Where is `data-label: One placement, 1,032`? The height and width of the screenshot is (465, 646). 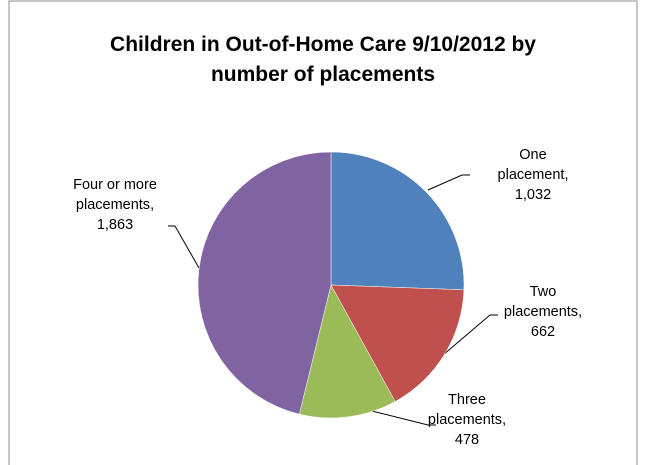
data-label: One placement, 1,032 is located at coordinates (533, 175).